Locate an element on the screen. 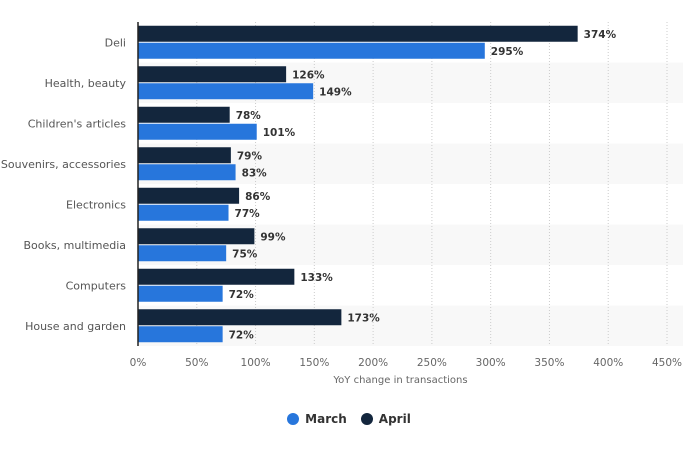 This screenshot has width=698, height=452. x-tick-label: 50% is located at coordinates (196, 363).